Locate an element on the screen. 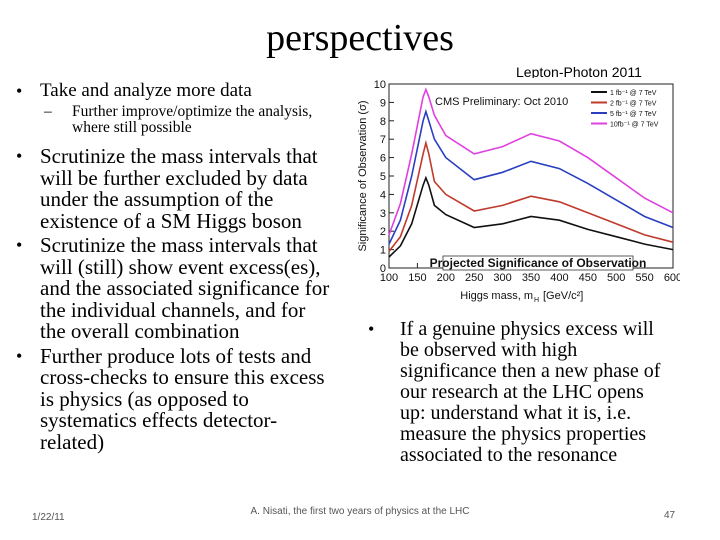 The width and height of the screenshot is (720, 540). y-tick-label: 4 is located at coordinates (383, 195).